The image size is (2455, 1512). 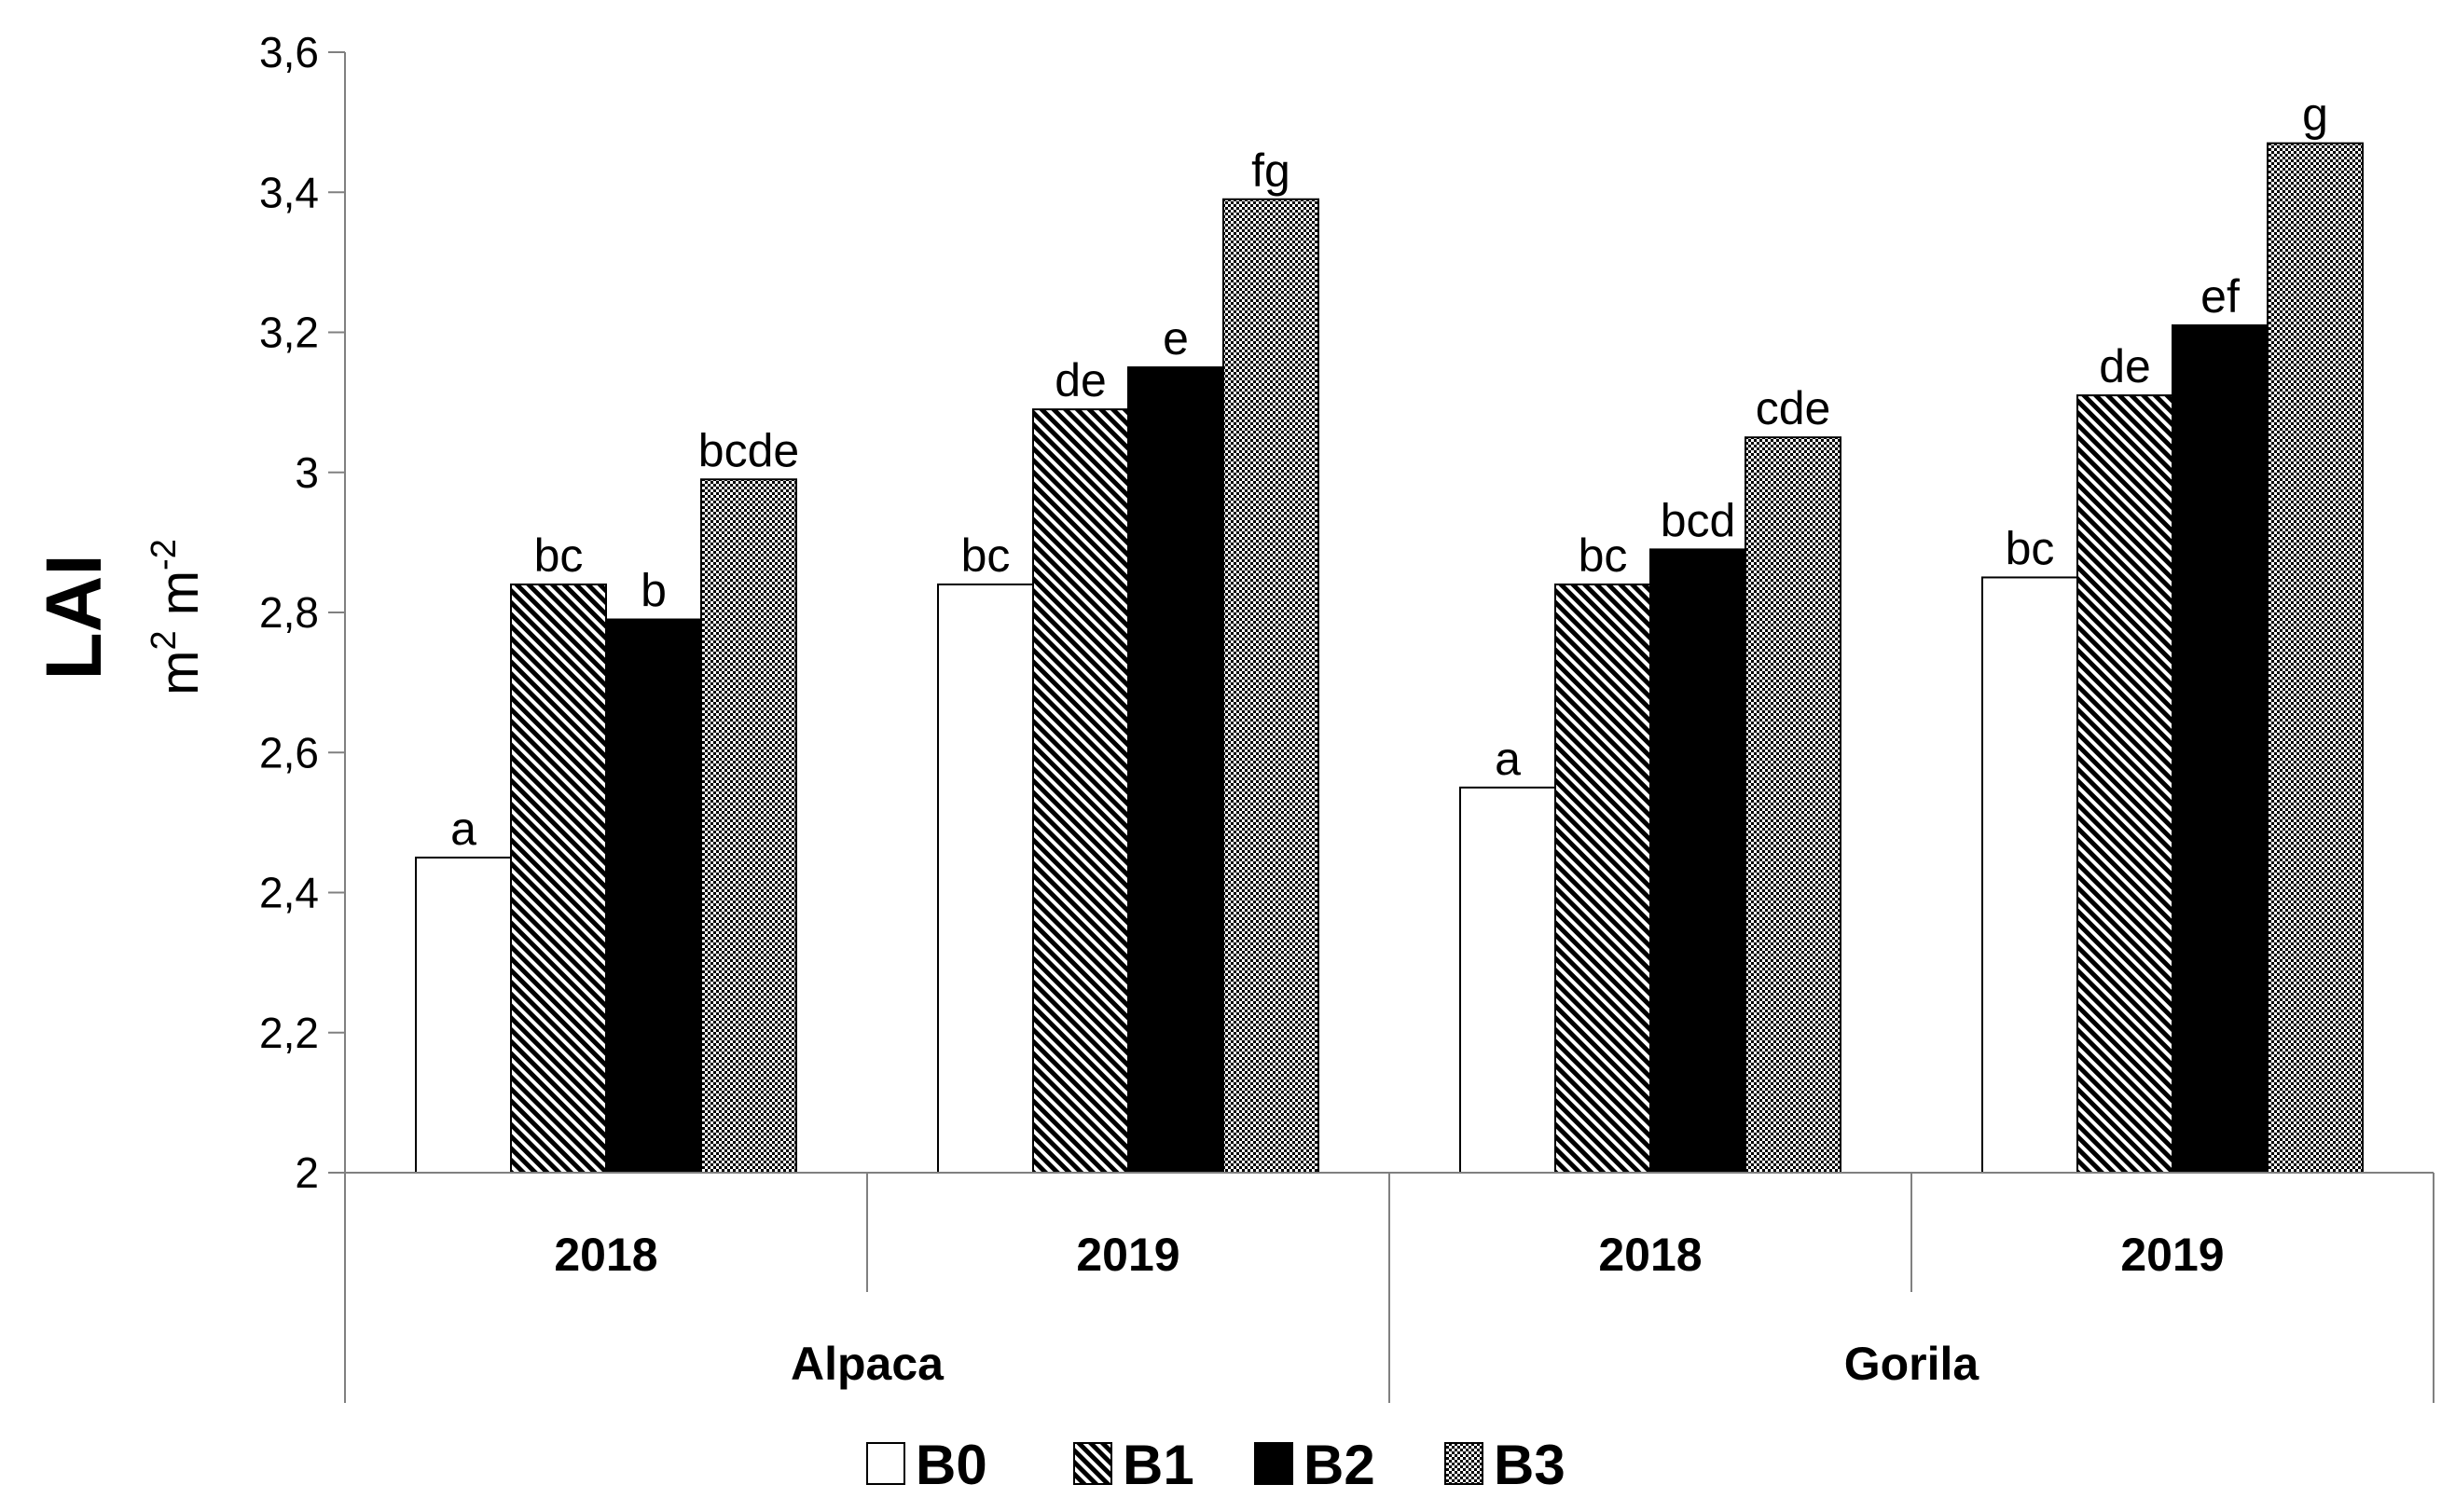 What do you see at coordinates (1912, 1364) in the screenshot?
I see `x-group-label: Gorila` at bounding box center [1912, 1364].